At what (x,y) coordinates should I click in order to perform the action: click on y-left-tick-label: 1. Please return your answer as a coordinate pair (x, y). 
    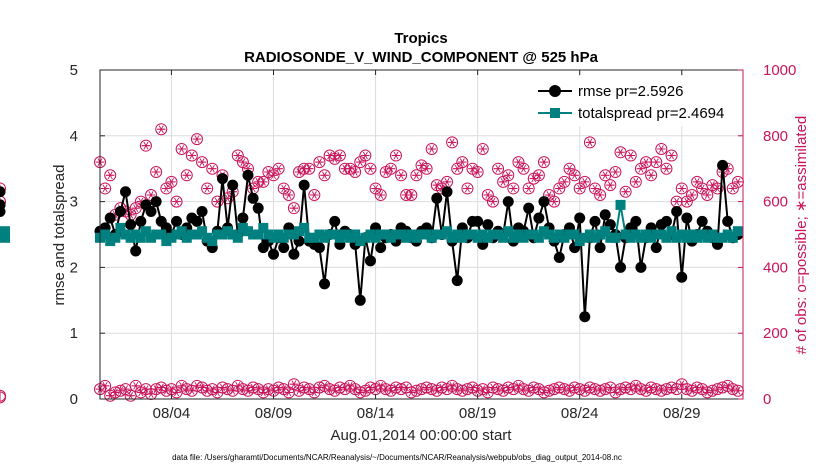
    Looking at the image, I should click on (74, 333).